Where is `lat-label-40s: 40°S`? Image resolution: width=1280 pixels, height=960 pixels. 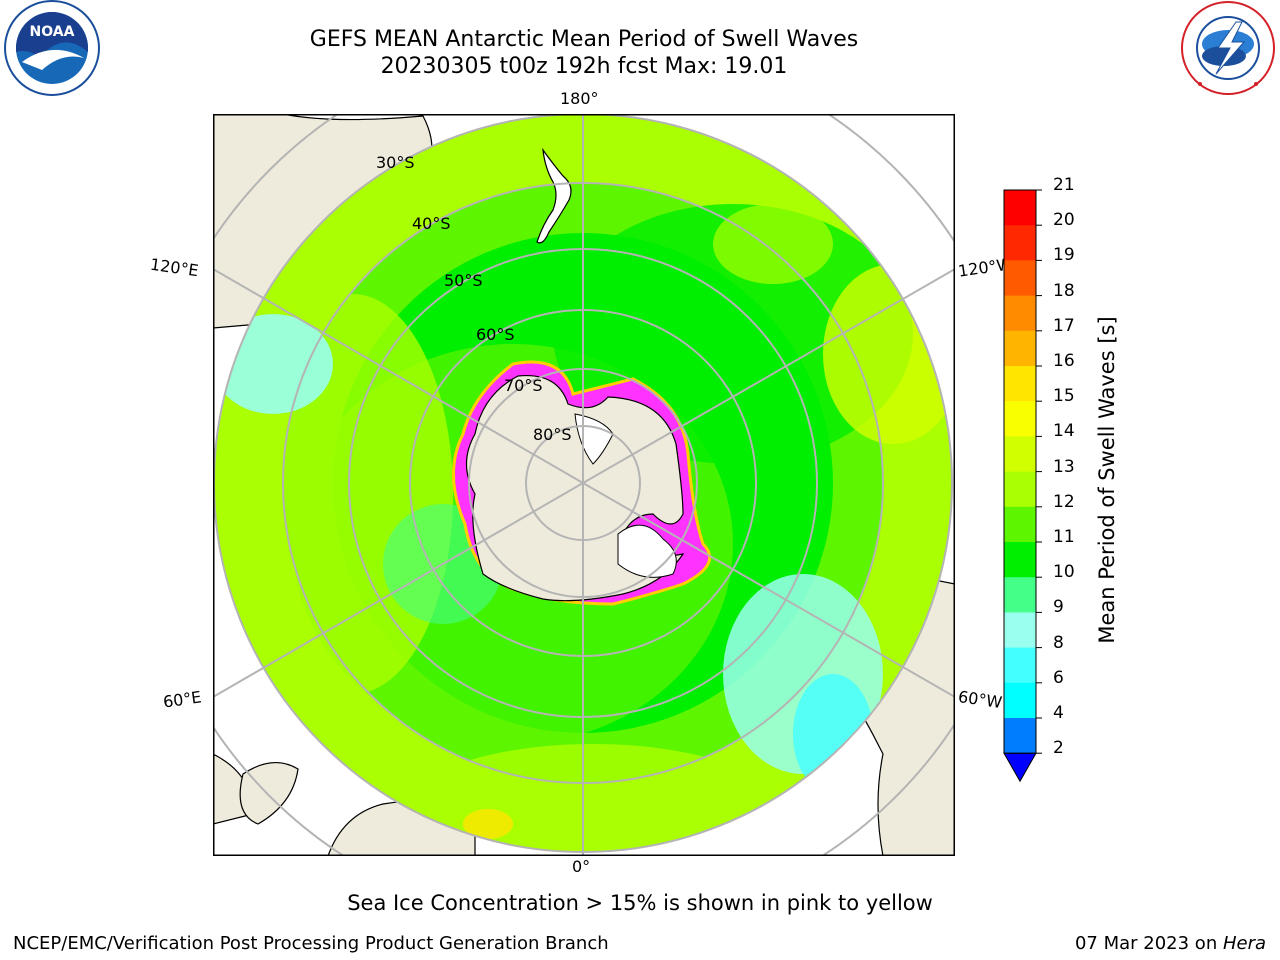
lat-label-40s: 40°S is located at coordinates (431, 223).